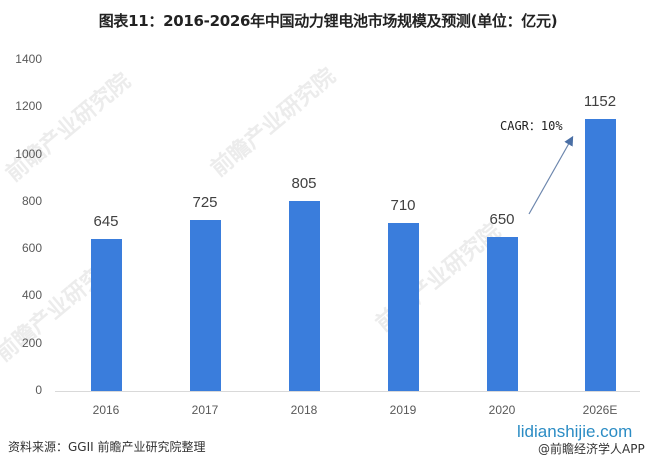  Describe the element at coordinates (600, 410) in the screenshot. I see `x-tick-label: 2026E` at that location.